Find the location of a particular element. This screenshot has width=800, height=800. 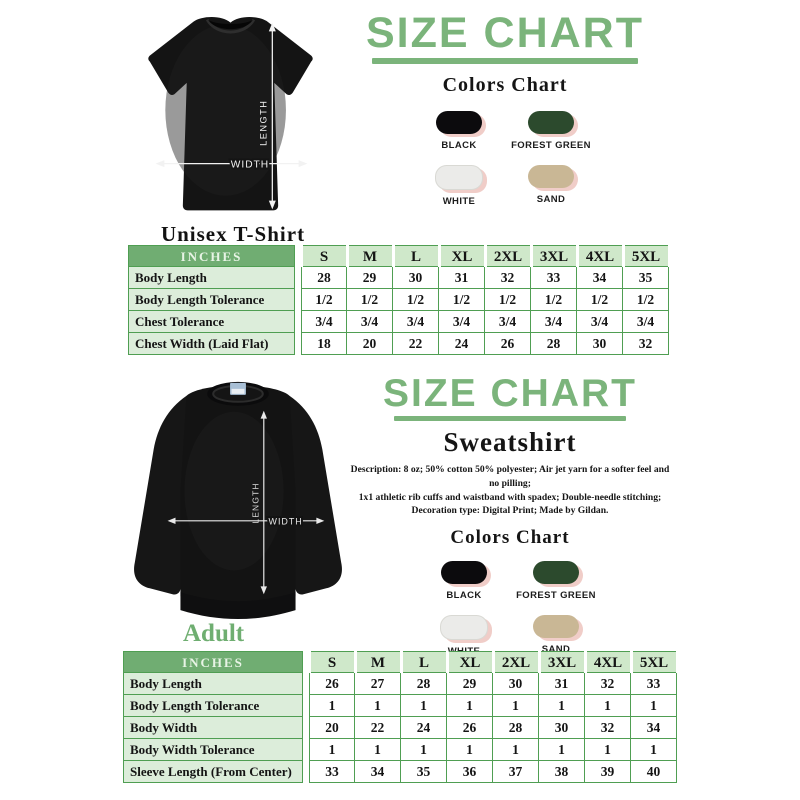

tshirt-photo: LENGTH WIDTH is located at coordinates (230, 113).